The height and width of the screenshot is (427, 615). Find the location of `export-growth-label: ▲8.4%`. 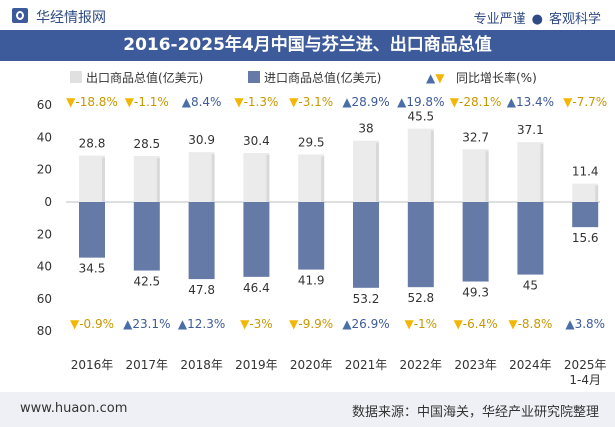

export-growth-label: ▲8.4% is located at coordinates (202, 102).